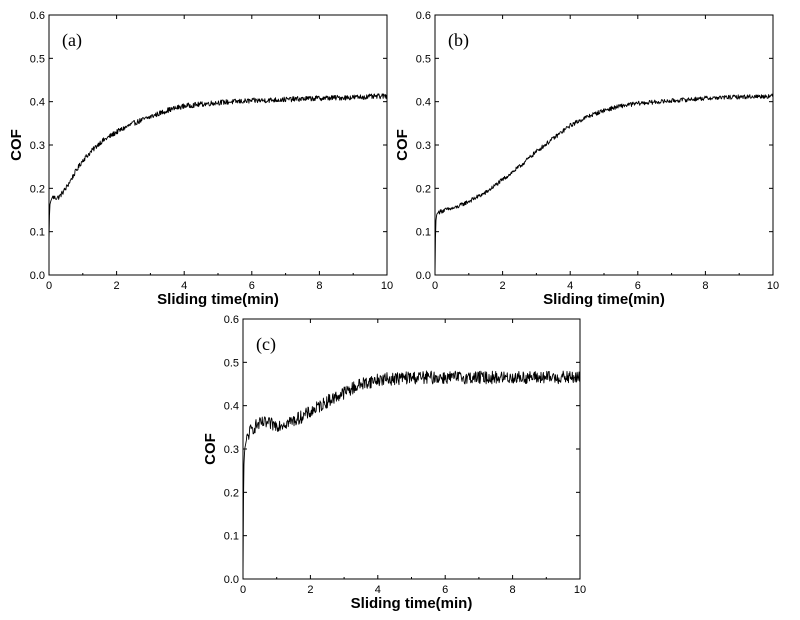  Describe the element at coordinates (458, 40) in the screenshot. I see `panel-label: (b)` at that location.